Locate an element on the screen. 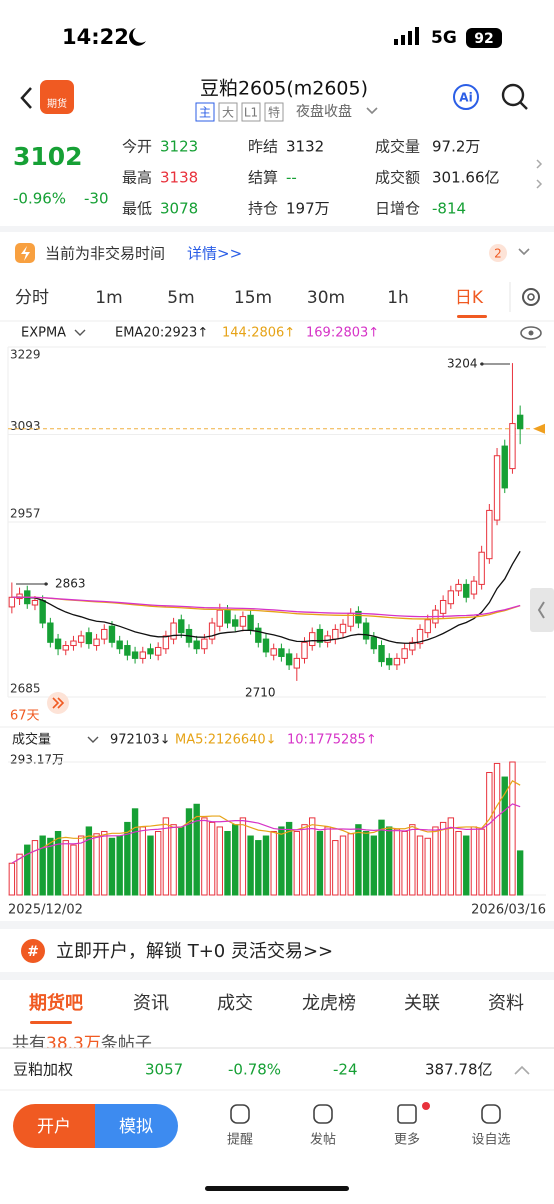 The width and height of the screenshot is (554, 1204). period: 日K is located at coordinates (469, 298).